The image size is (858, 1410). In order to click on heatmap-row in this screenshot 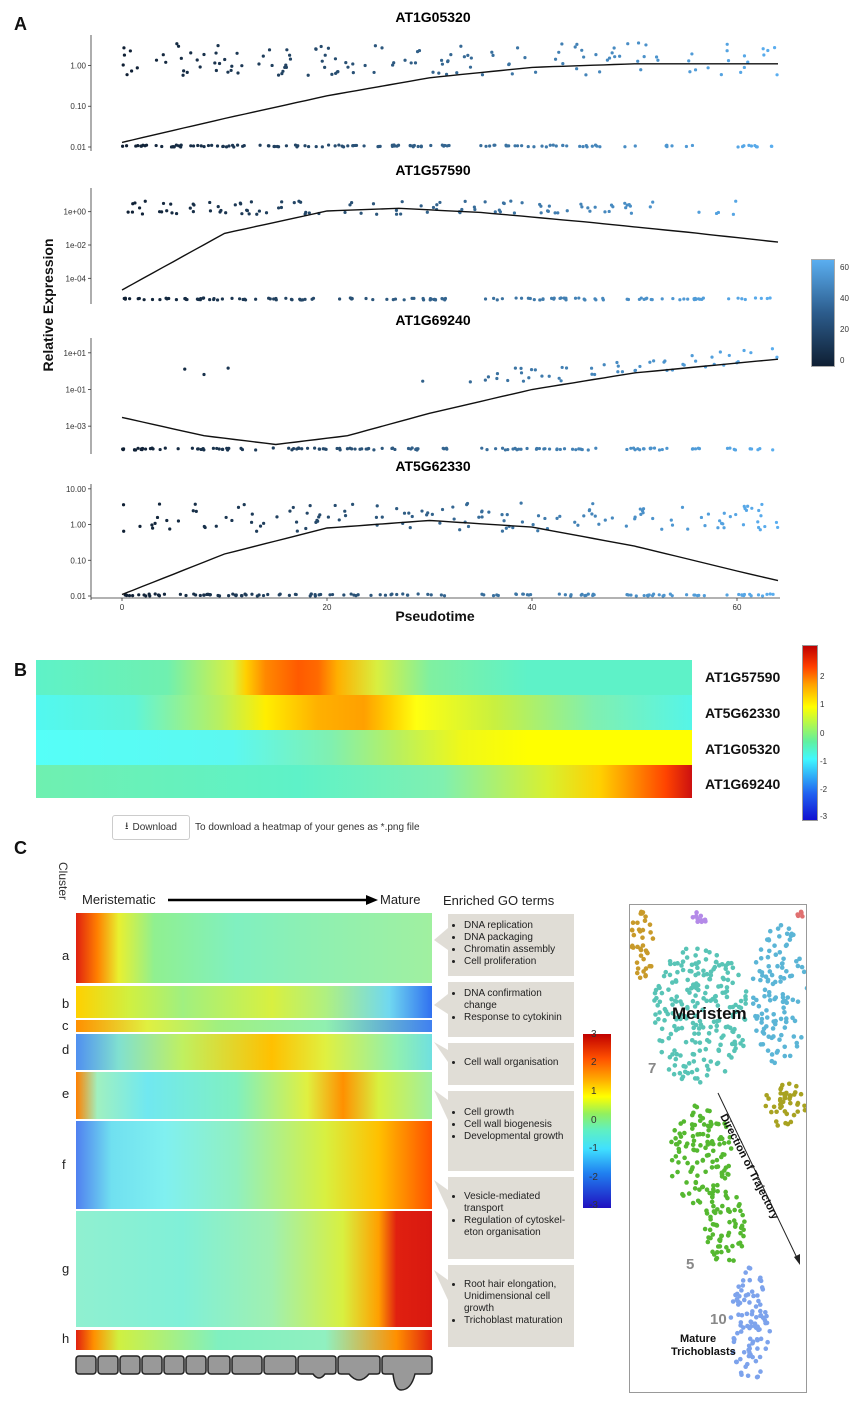, I will do `click(364, 747)`.